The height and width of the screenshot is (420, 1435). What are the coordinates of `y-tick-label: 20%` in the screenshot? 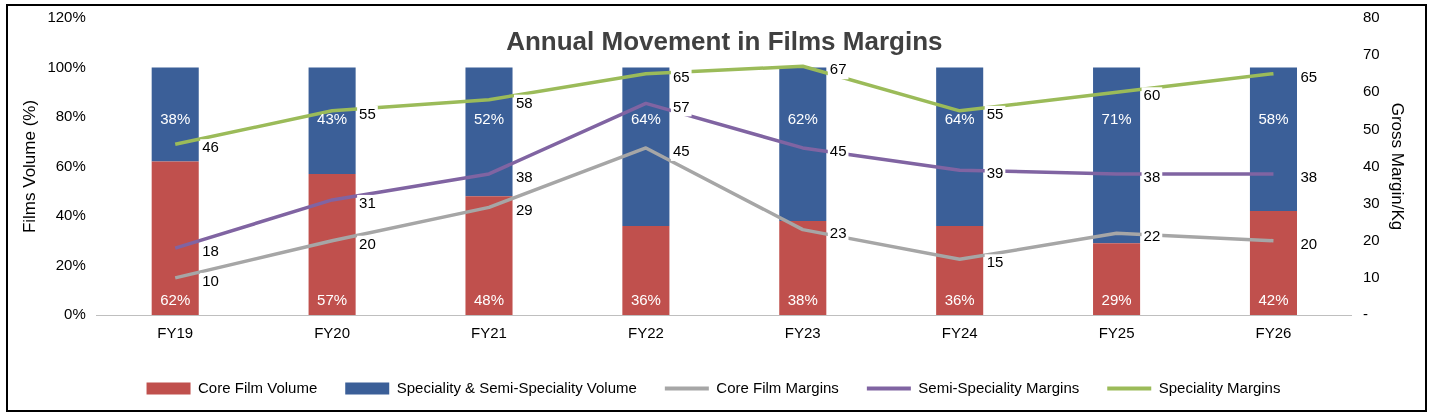 It's located at (70, 264).